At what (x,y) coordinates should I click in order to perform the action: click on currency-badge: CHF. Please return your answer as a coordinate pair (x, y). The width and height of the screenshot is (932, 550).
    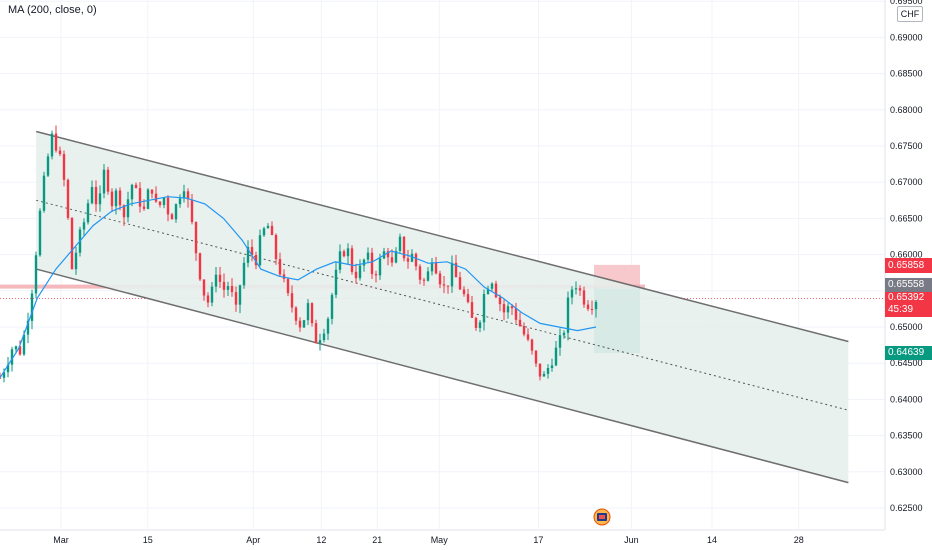
    Looking at the image, I should click on (910, 14).